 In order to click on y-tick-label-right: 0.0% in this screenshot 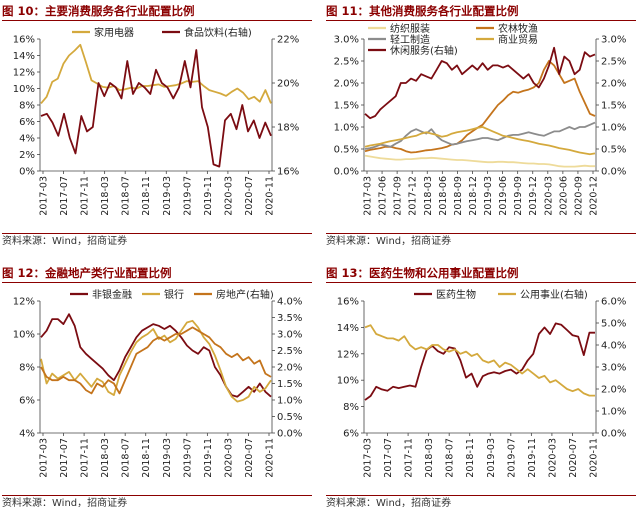, I will do `click(613, 172)`.